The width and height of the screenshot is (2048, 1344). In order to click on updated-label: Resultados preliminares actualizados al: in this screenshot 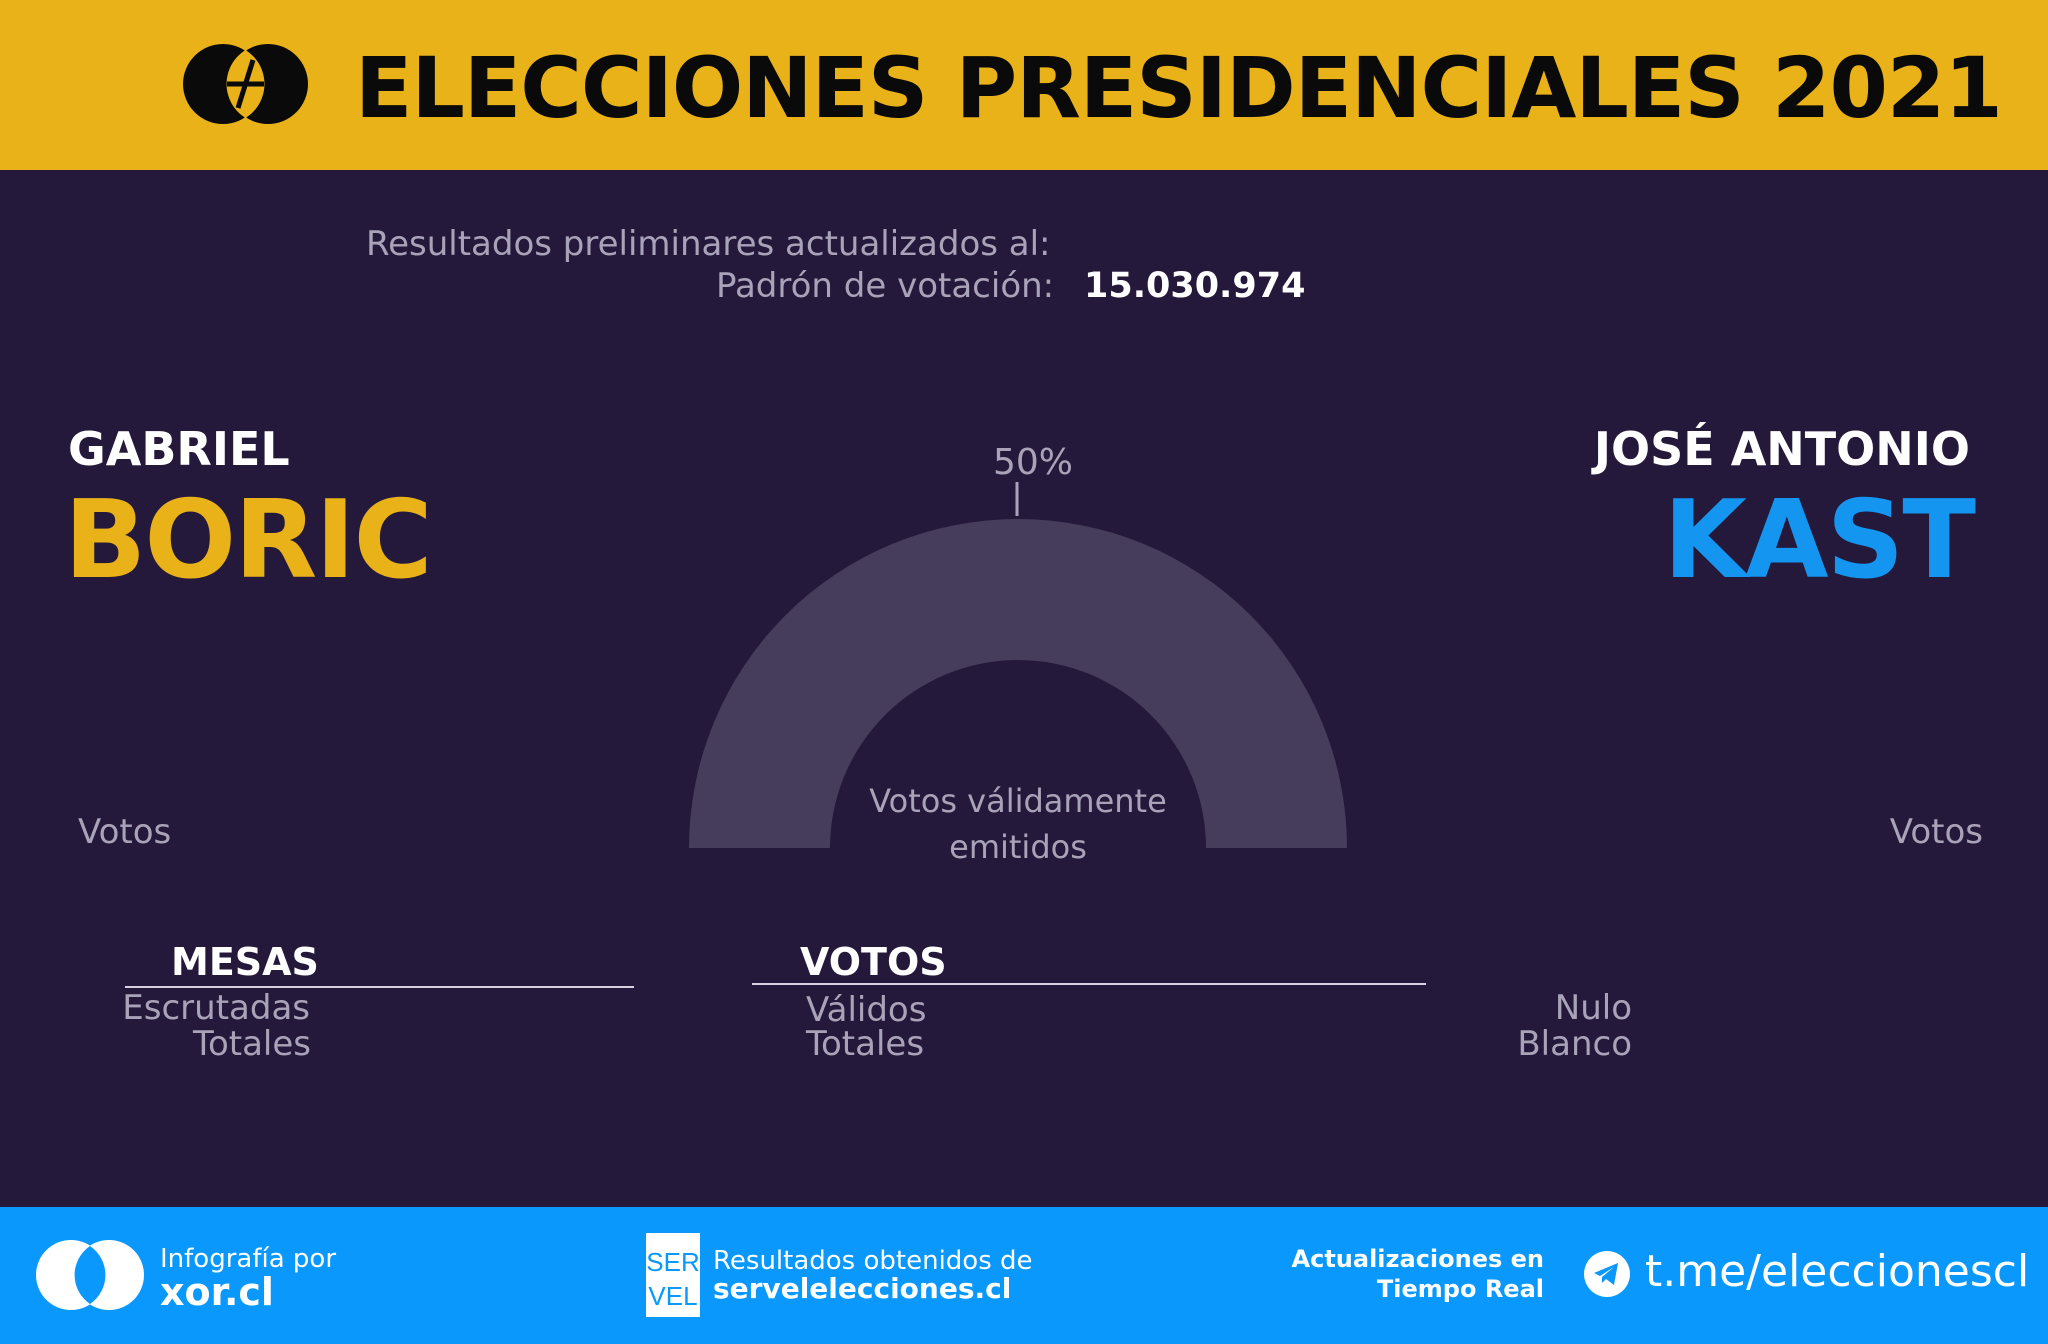, I will do `click(708, 244)`.